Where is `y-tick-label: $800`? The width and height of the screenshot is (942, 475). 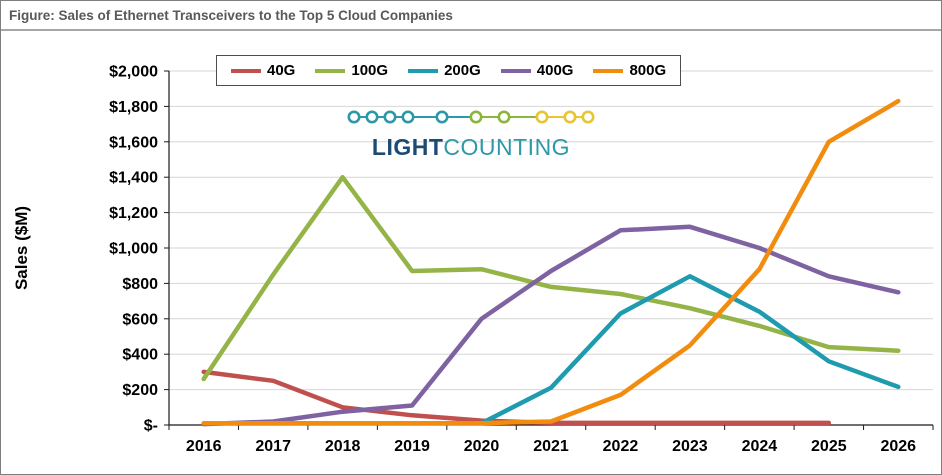 y-tick-label: $800 is located at coordinates (140, 284).